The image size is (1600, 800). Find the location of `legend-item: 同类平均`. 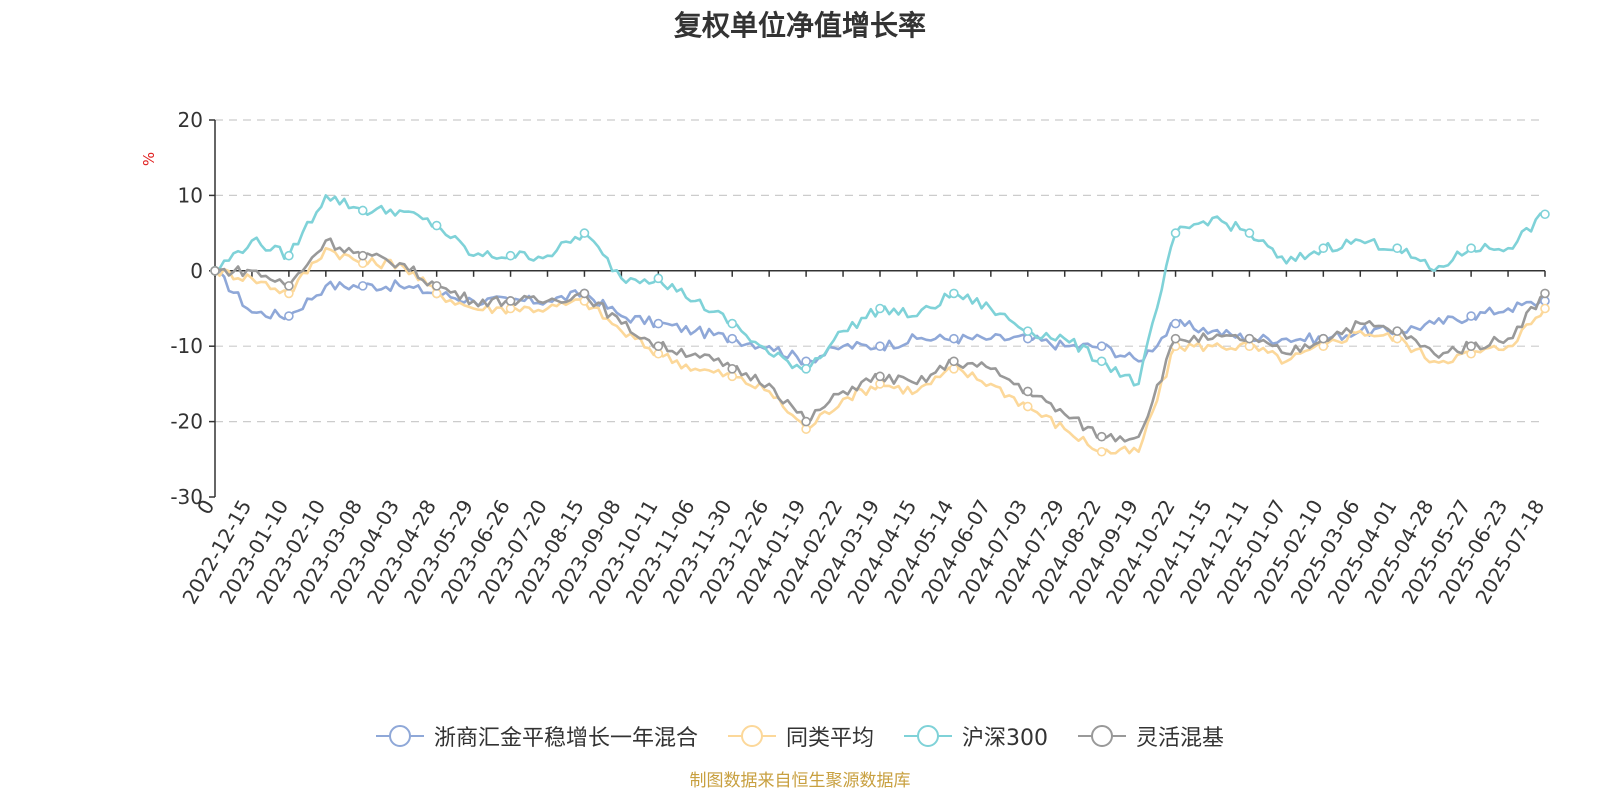

legend-item: 同类平均 is located at coordinates (800, 736).